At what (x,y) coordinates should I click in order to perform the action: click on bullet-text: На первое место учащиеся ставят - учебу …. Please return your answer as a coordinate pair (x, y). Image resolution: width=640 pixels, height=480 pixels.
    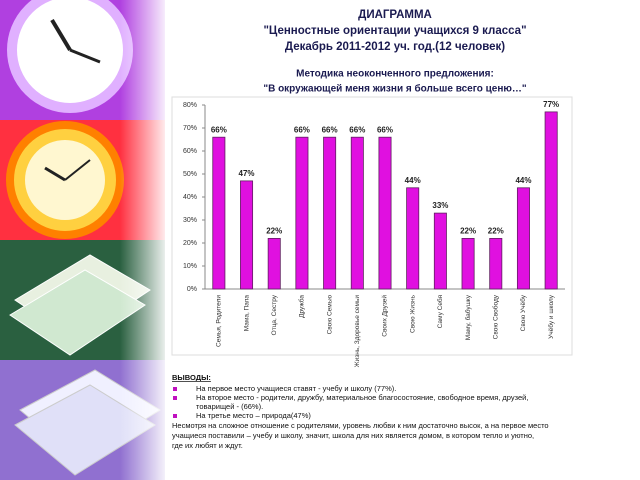
    Looking at the image, I should click on (296, 388).